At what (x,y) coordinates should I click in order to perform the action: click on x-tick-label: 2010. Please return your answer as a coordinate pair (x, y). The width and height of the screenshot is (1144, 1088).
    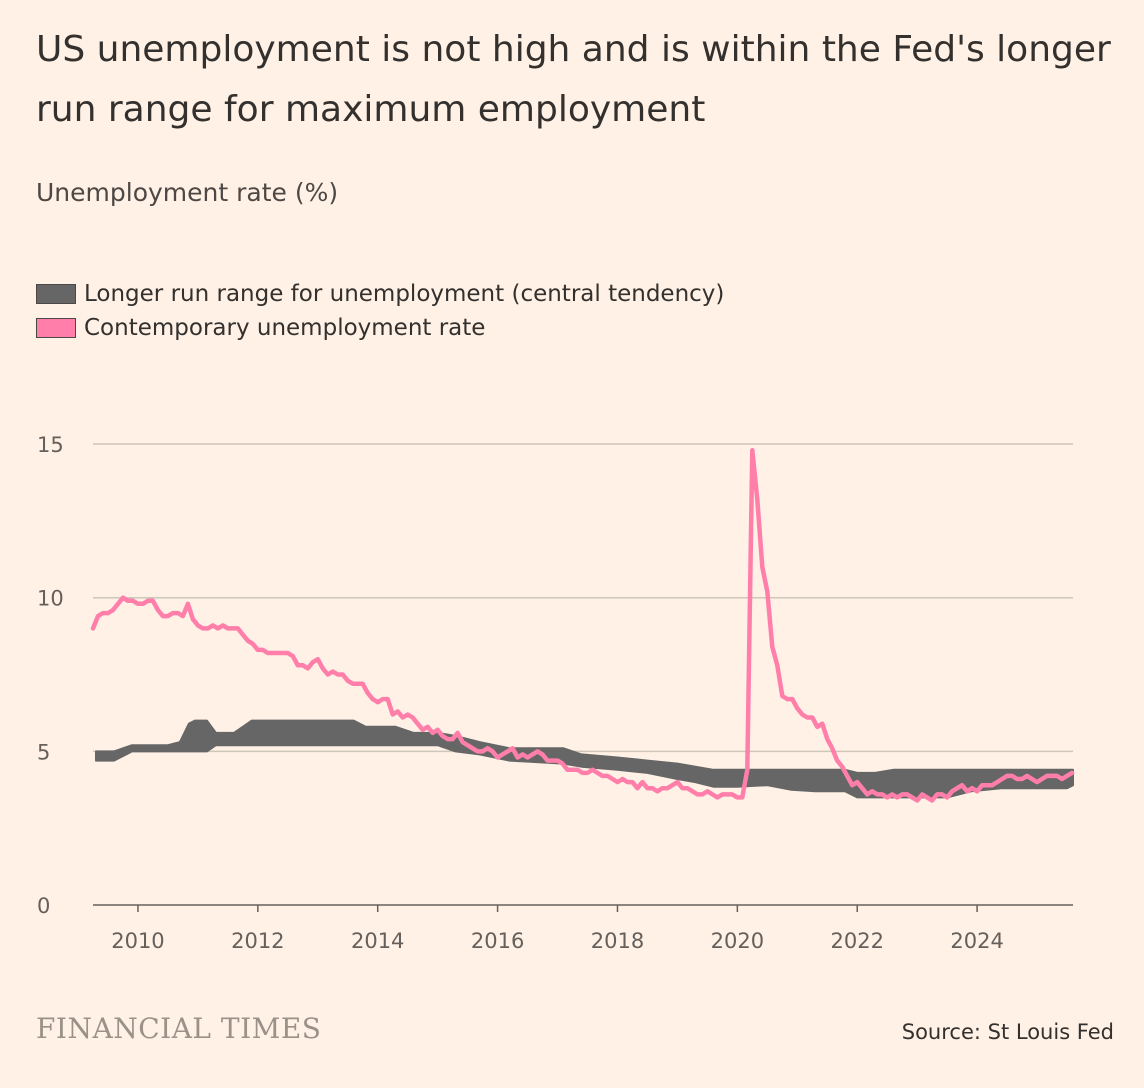
    Looking at the image, I should click on (137, 941).